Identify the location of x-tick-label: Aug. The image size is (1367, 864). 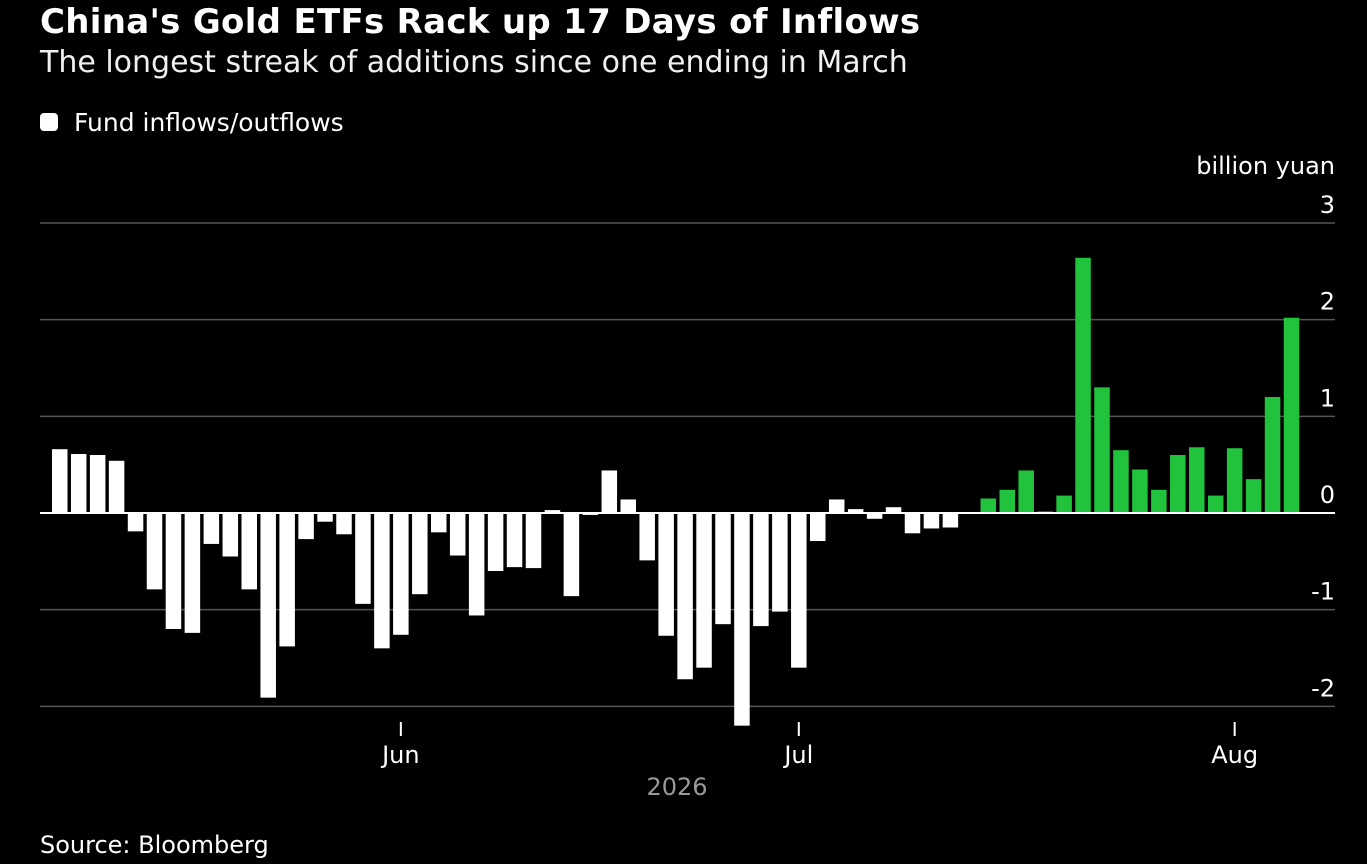
(1234, 755).